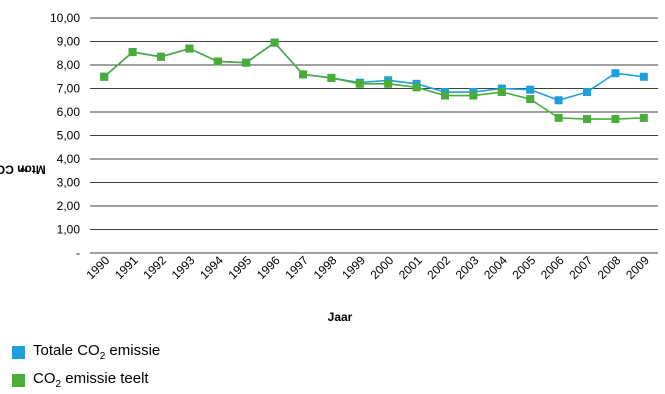 The height and width of the screenshot is (394, 665). What do you see at coordinates (69, 230) in the screenshot?
I see `y-tick-label: 1,00` at bounding box center [69, 230].